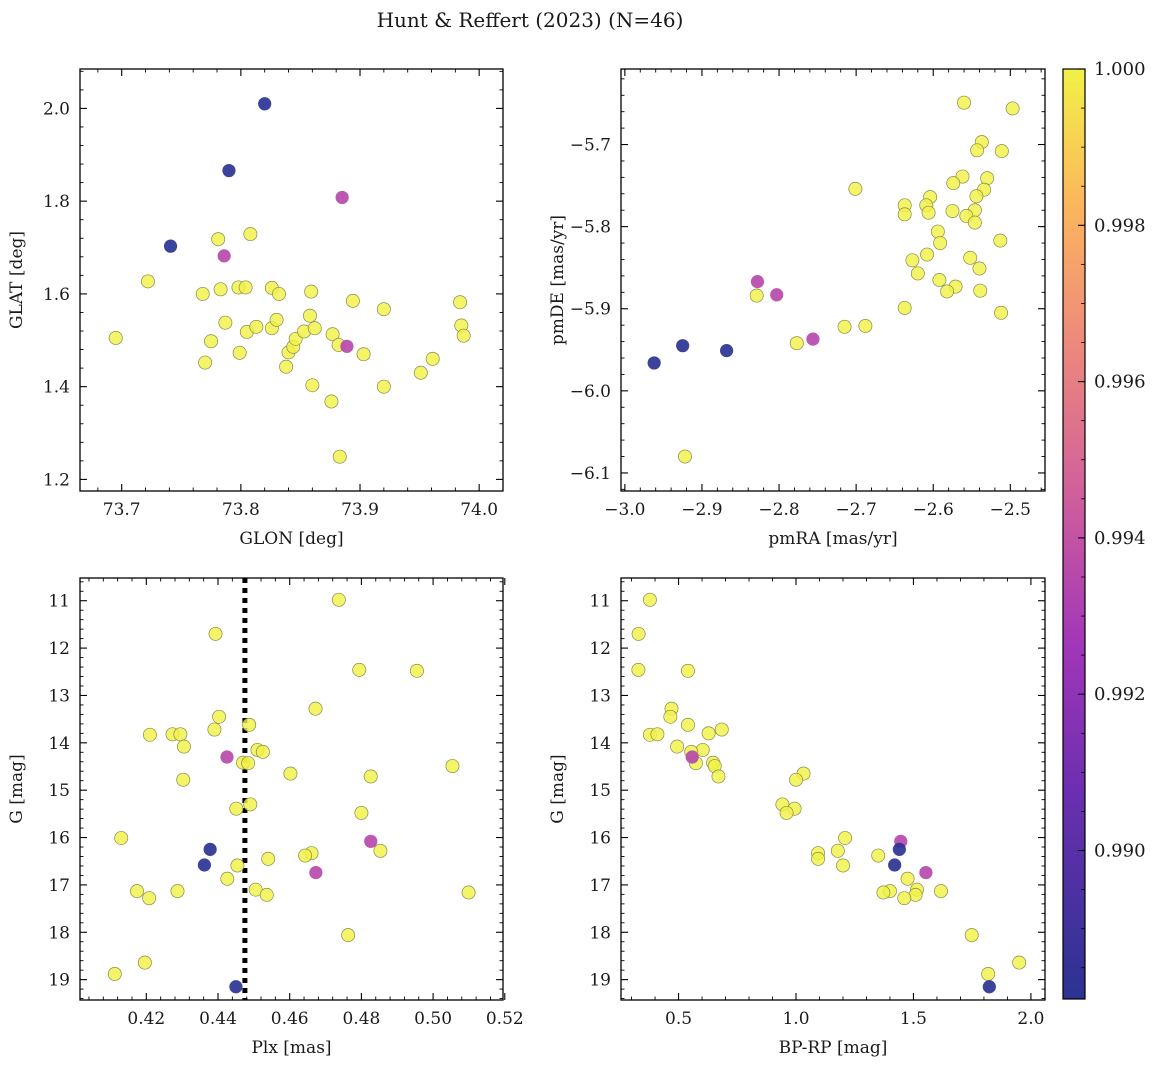 The image size is (1160, 1068). What do you see at coordinates (479, 510) in the screenshot?
I see `x-tick-label: 74.0` at bounding box center [479, 510].